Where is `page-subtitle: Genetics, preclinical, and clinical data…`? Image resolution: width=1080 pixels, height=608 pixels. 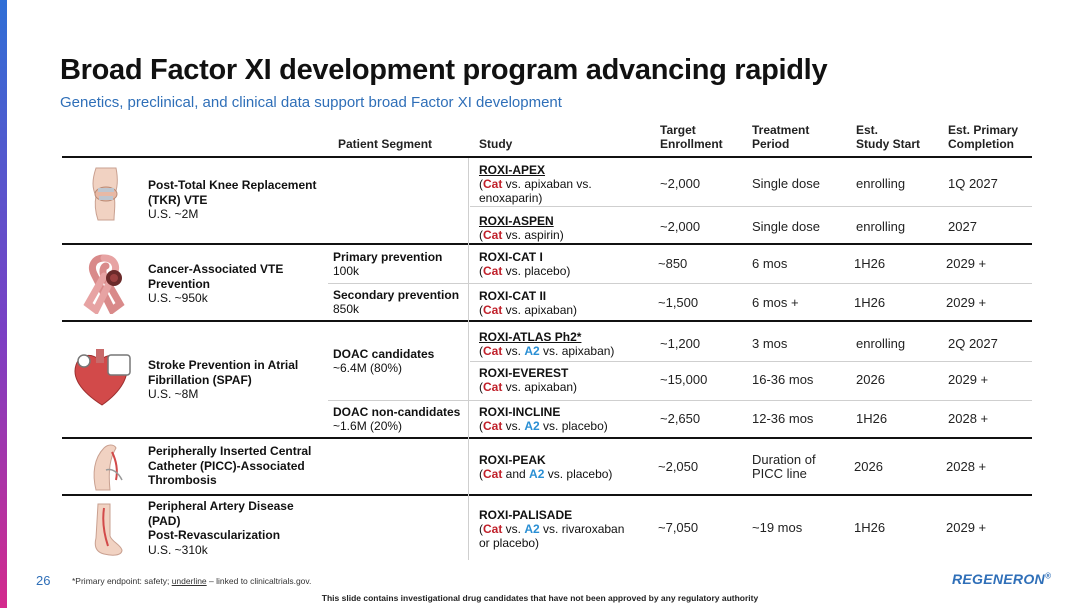 page-subtitle: Genetics, preclinical, and clinical data… is located at coordinates (311, 102).